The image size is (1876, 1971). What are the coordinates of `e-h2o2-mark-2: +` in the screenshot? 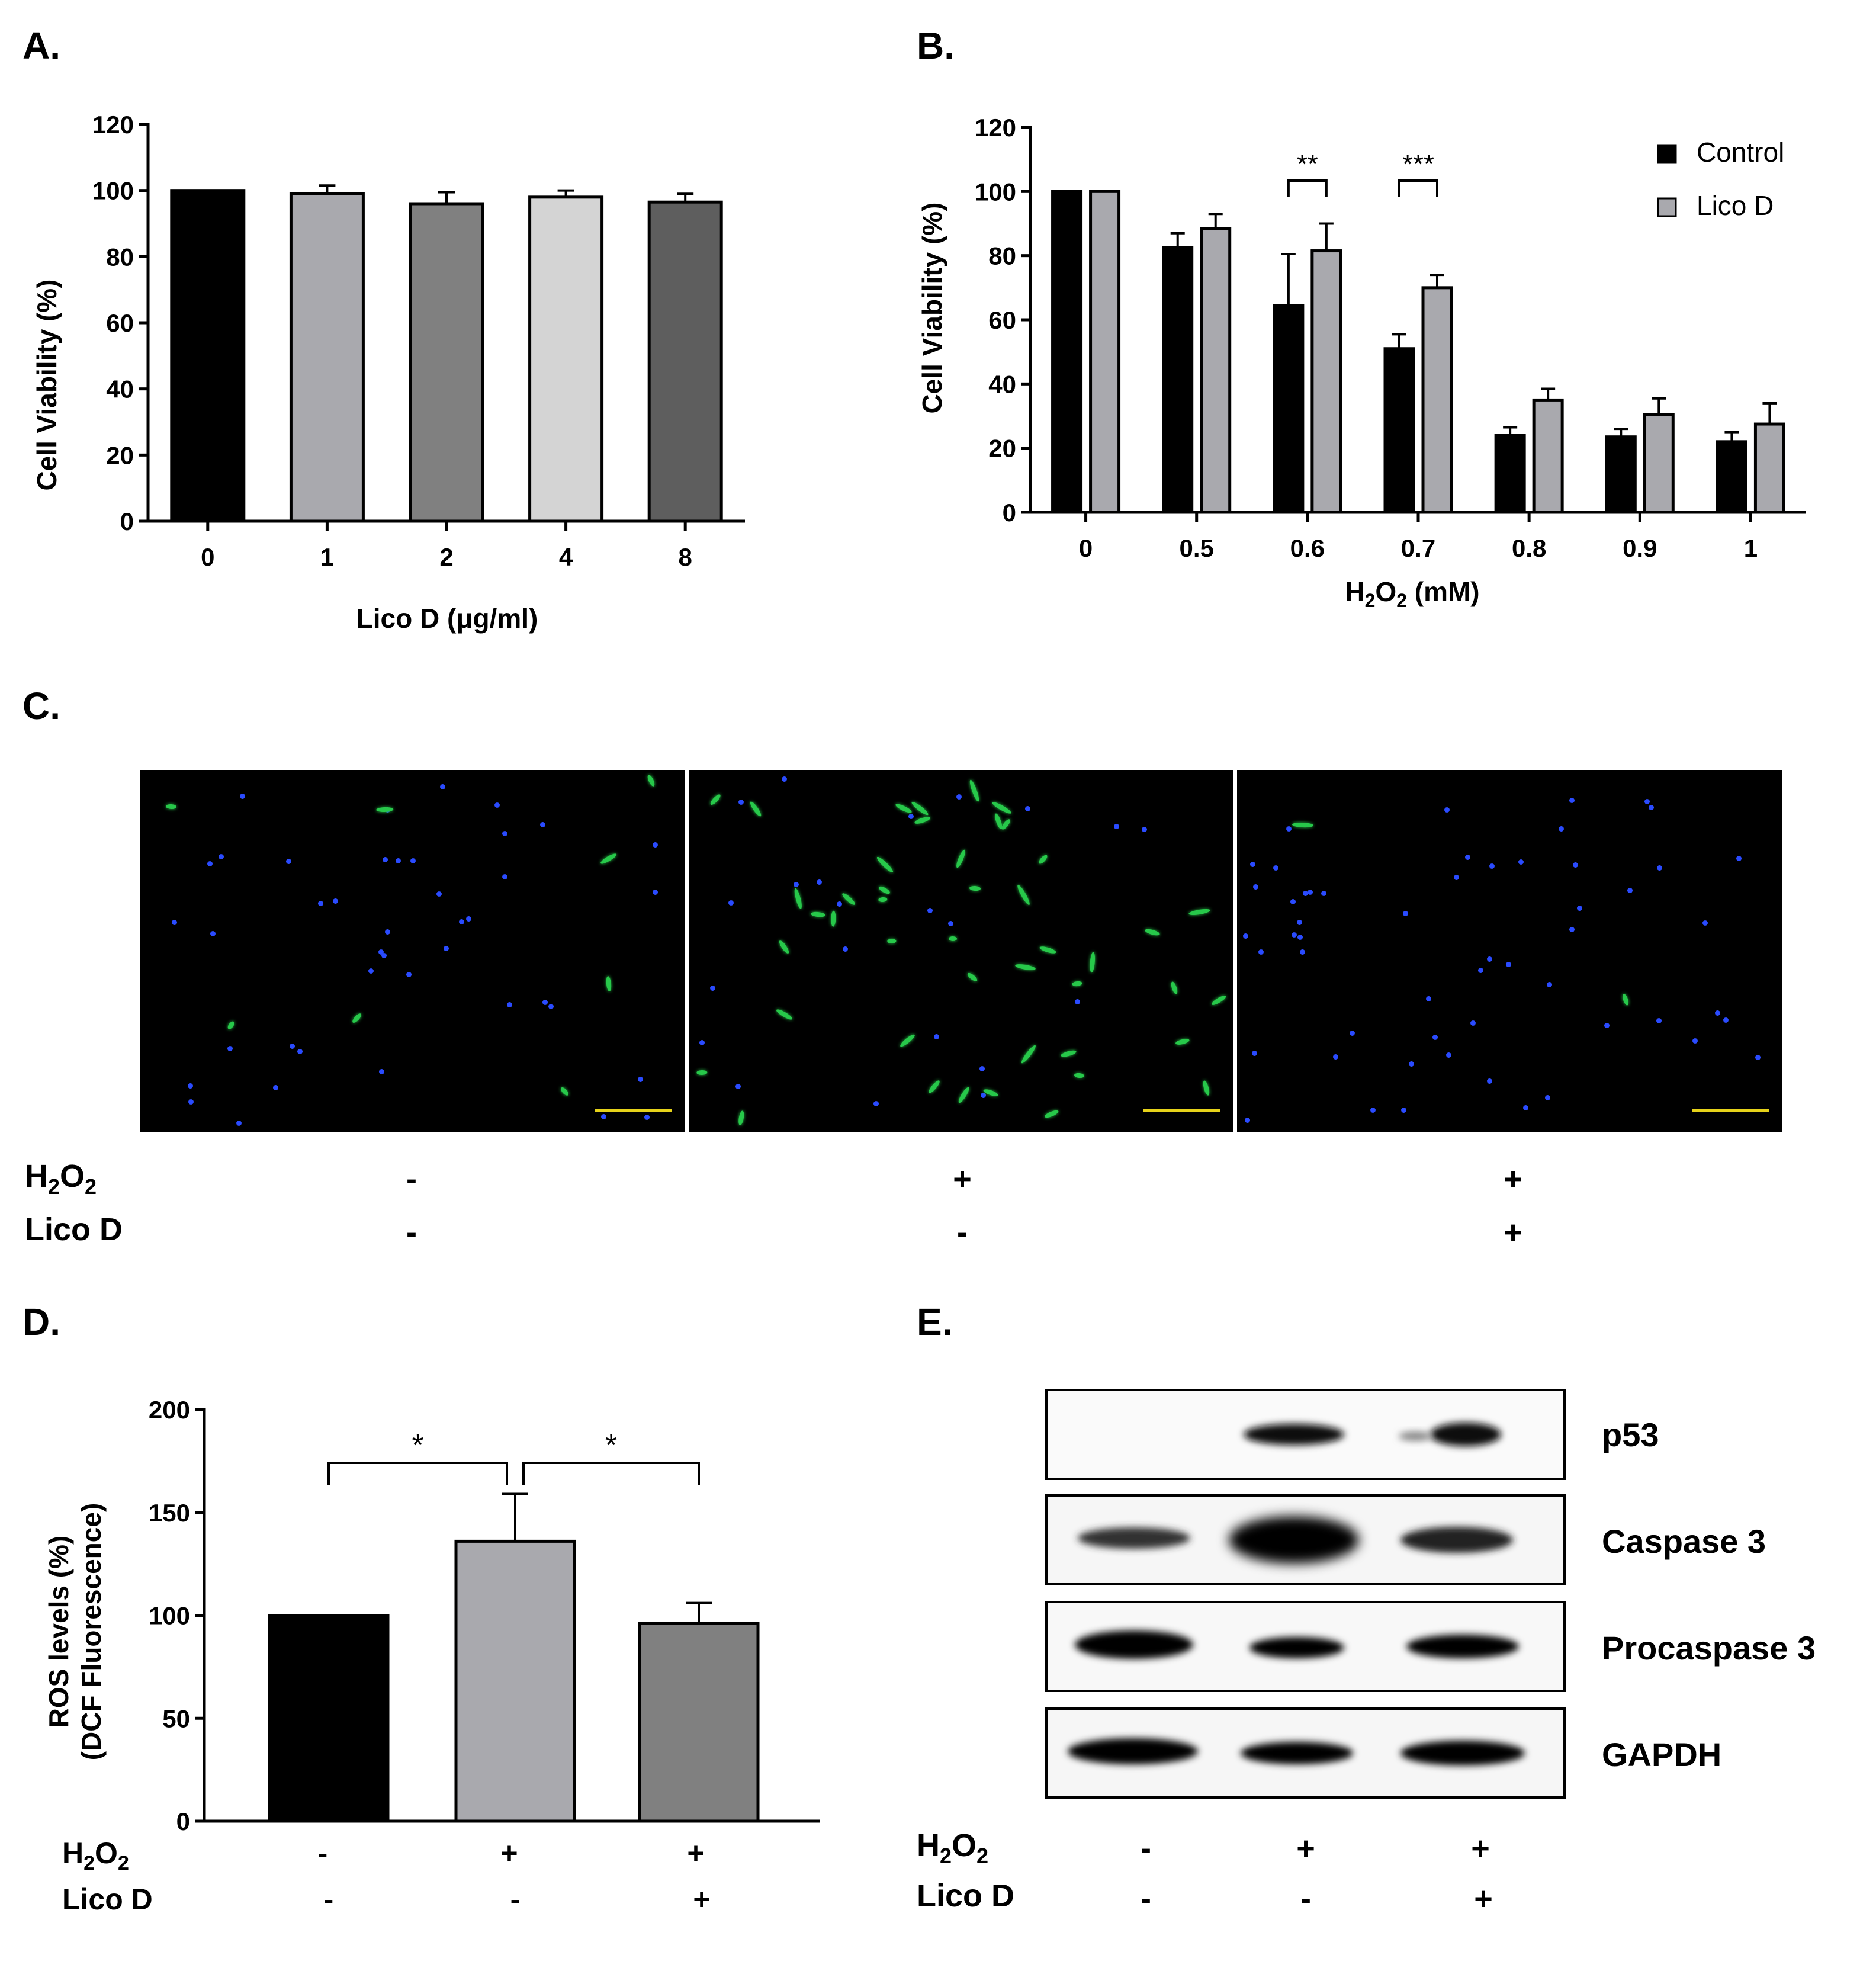 It's located at (1305, 1848).